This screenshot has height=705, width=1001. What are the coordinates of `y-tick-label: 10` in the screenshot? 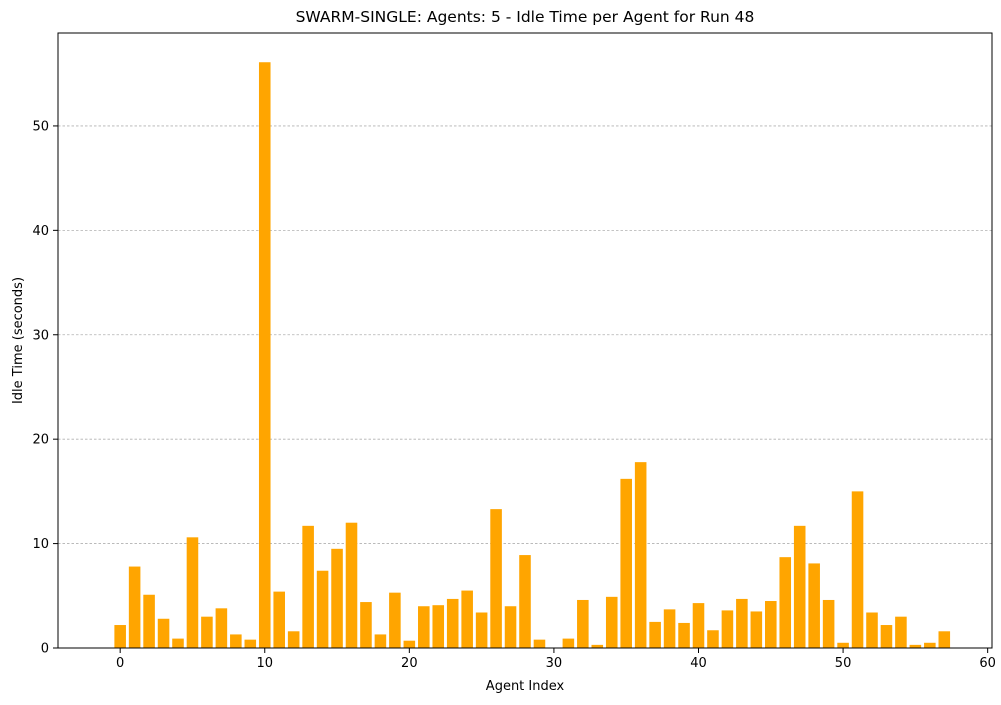 It's located at (40, 544).